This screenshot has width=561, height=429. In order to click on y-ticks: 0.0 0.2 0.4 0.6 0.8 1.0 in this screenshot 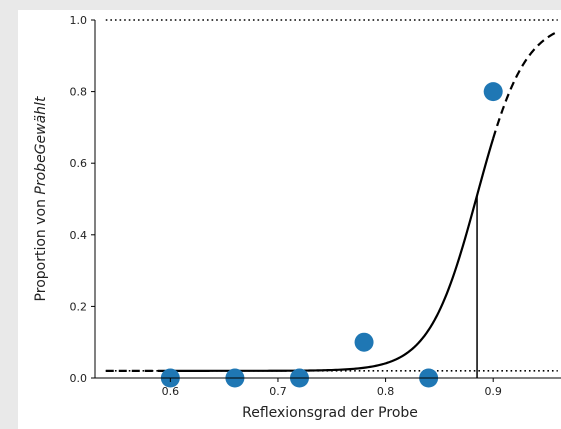, I will do `click(82, 199)`.